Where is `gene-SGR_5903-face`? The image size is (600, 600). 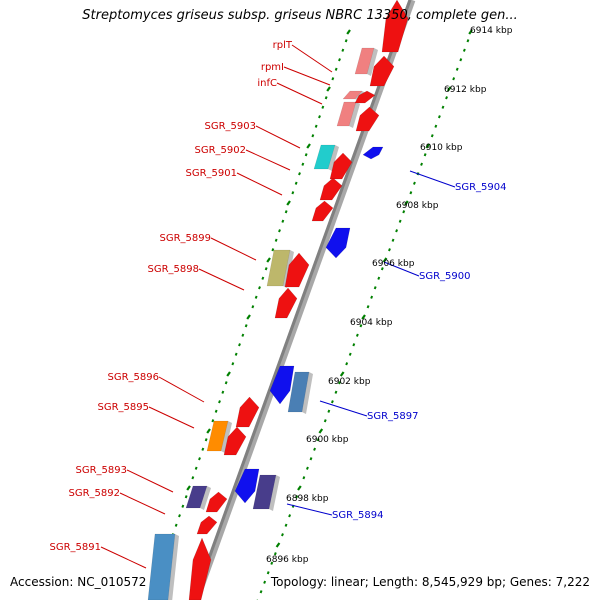
gene-SGR_5903-face is located at coordinates (324, 157).